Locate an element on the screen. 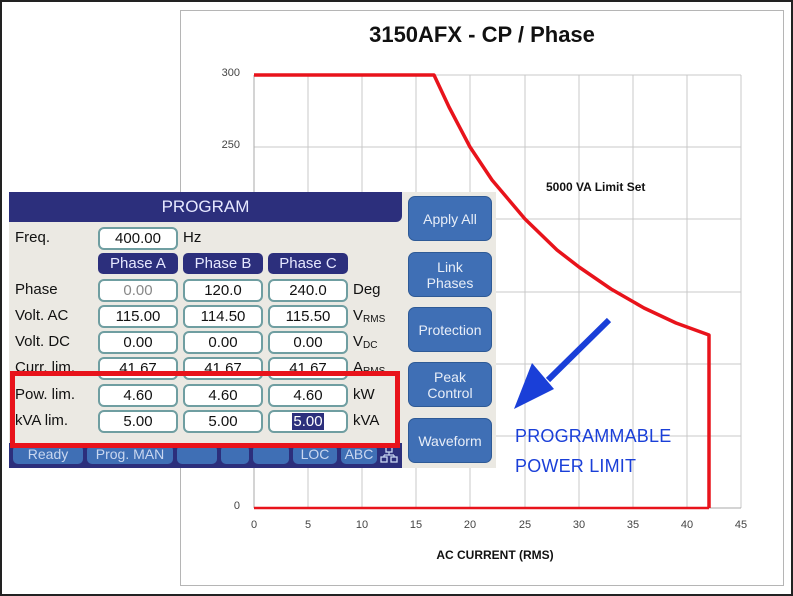  phase-c-angle-input: 240.0 is located at coordinates (308, 290).